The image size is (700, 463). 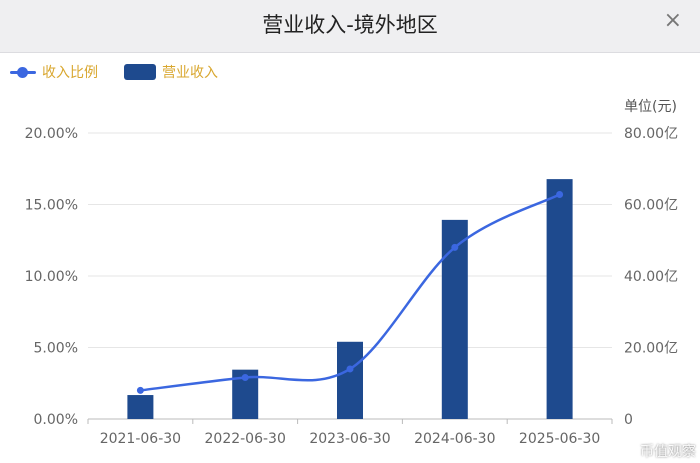 What do you see at coordinates (628, 420) in the screenshot?
I see `right-tick-label: 0` at bounding box center [628, 420].